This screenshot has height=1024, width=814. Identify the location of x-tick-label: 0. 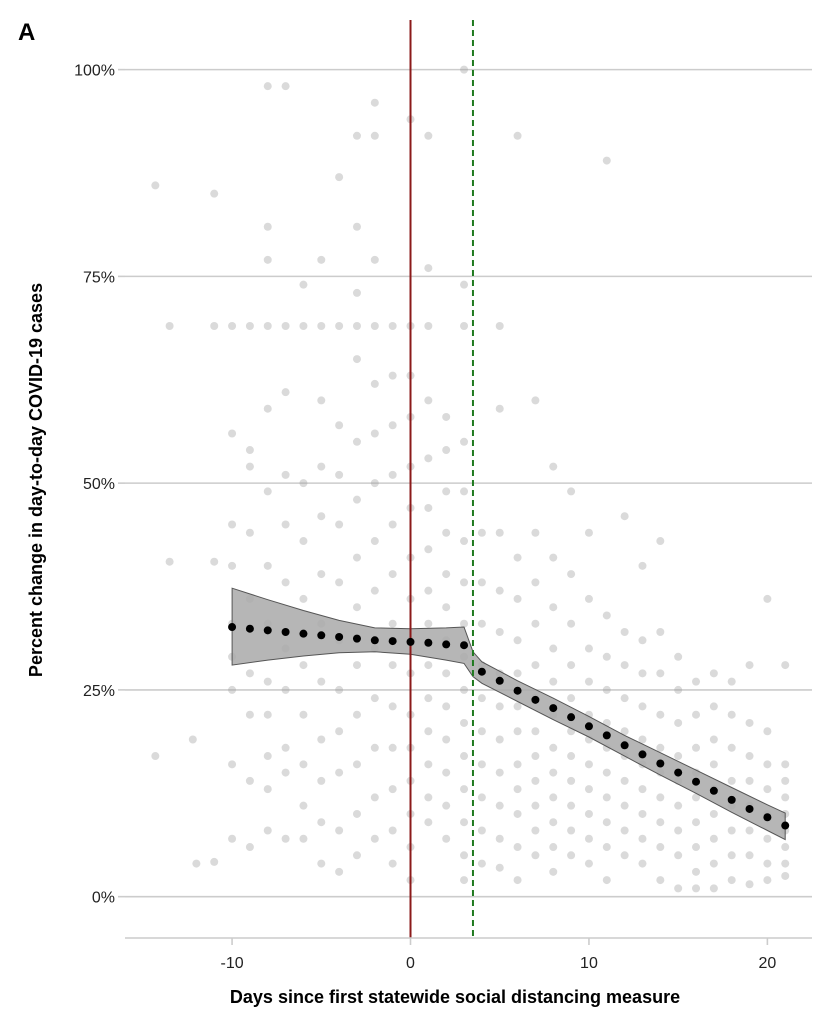
(410, 963).